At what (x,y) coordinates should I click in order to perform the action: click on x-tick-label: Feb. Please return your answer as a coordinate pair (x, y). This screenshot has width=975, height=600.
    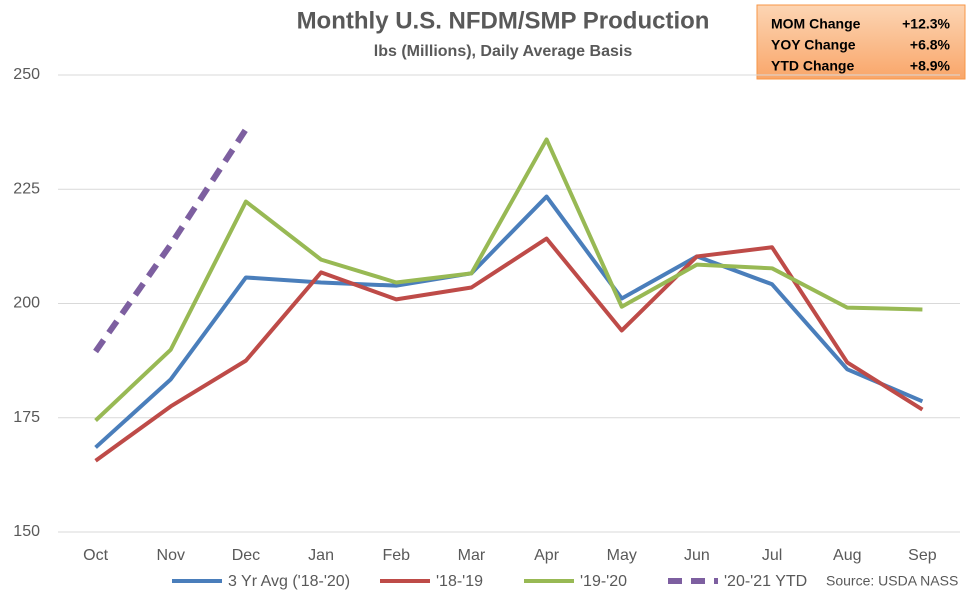
    Looking at the image, I should click on (396, 555).